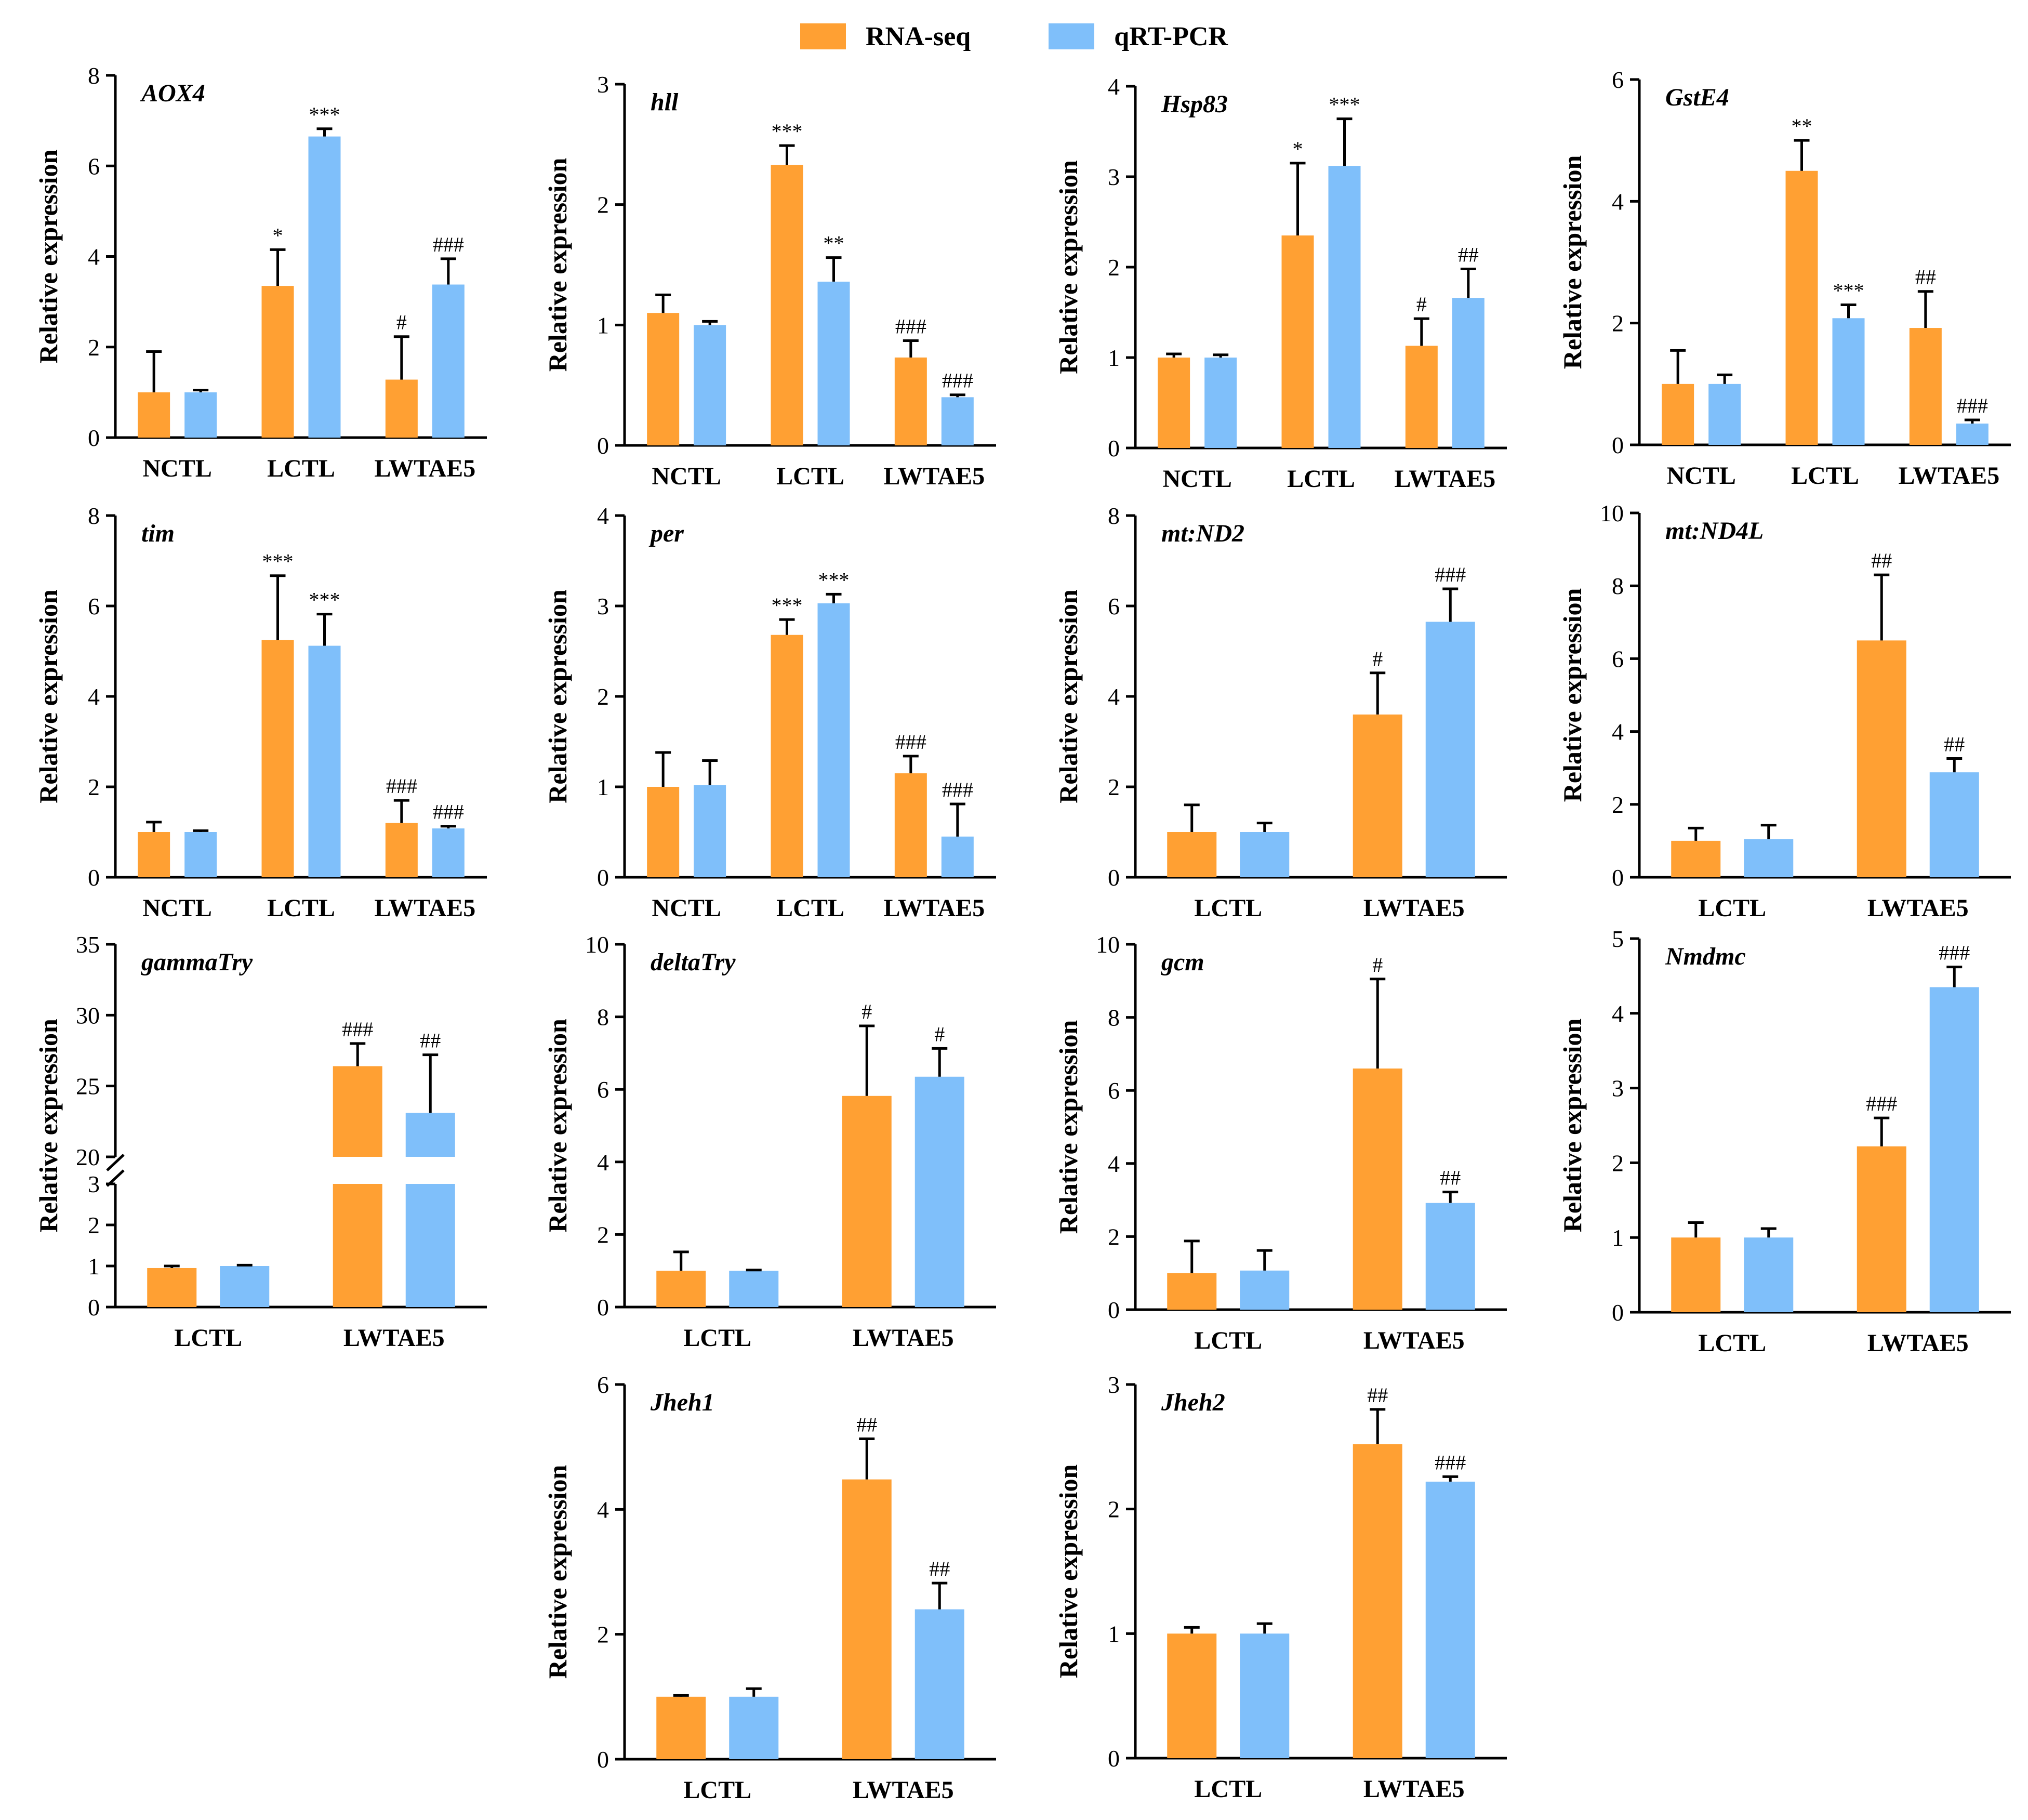 The width and height of the screenshot is (2028, 1820). Describe the element at coordinates (1414, 1341) in the screenshot. I see `x-tick-label: LWTAE5` at that location.